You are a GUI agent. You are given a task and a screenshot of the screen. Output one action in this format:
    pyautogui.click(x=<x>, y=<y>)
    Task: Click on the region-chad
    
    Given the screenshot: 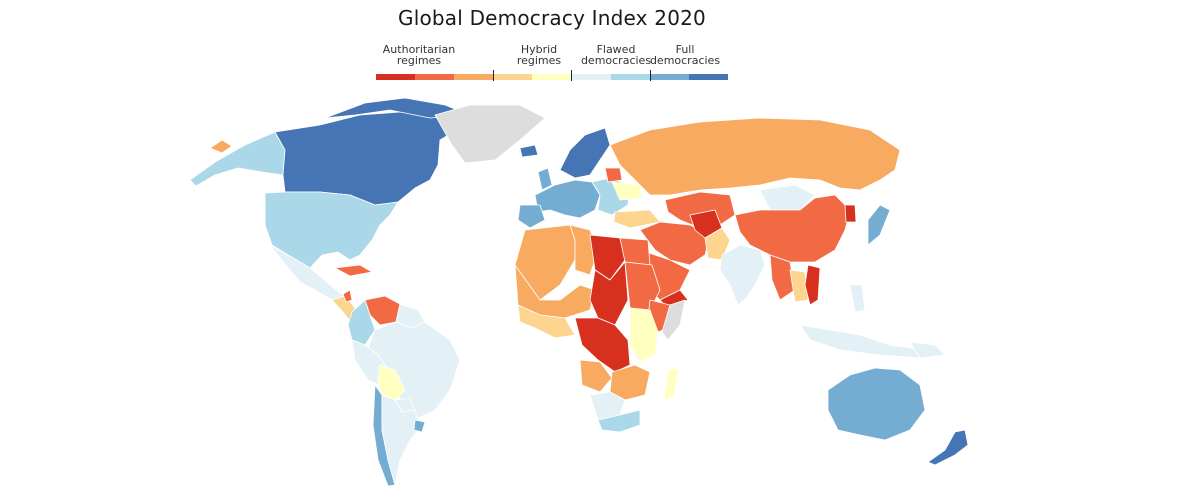 What is the action you would take?
    pyautogui.click(x=609, y=293)
    